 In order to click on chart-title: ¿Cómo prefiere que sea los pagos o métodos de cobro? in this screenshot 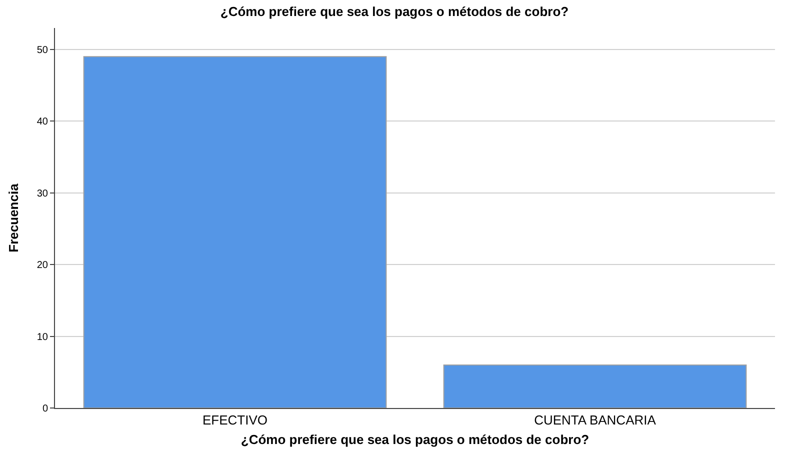, I will do `click(394, 12)`.